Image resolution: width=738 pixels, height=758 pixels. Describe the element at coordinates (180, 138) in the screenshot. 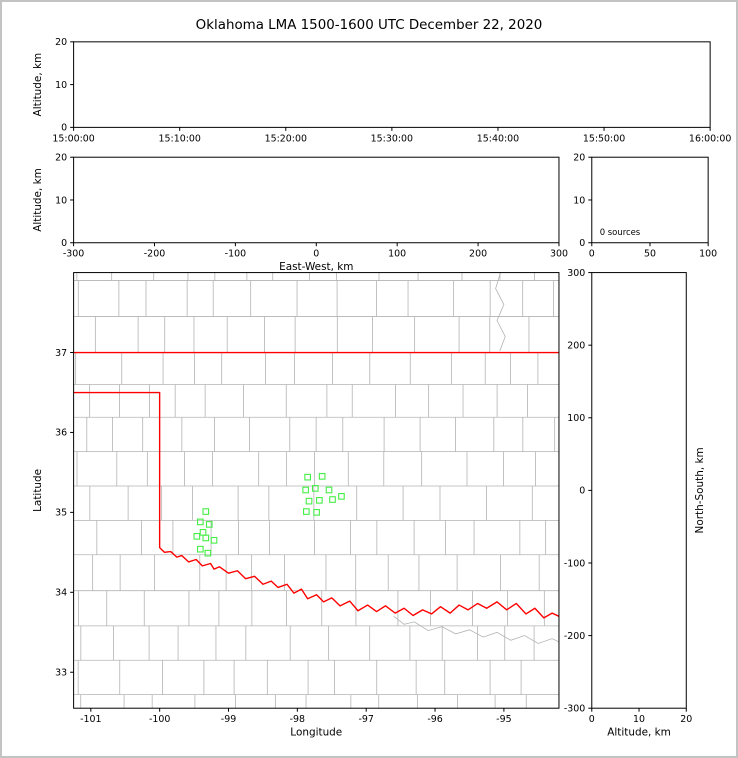

I see `x-tick-label: 15:10:00` at that location.